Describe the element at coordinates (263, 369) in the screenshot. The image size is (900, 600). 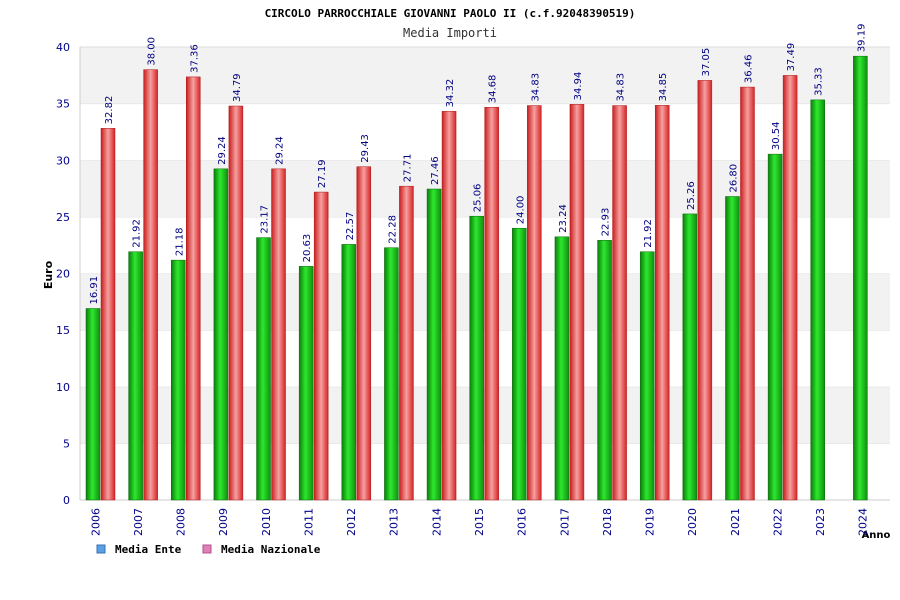
I see `bar-media-ente-2010` at that location.